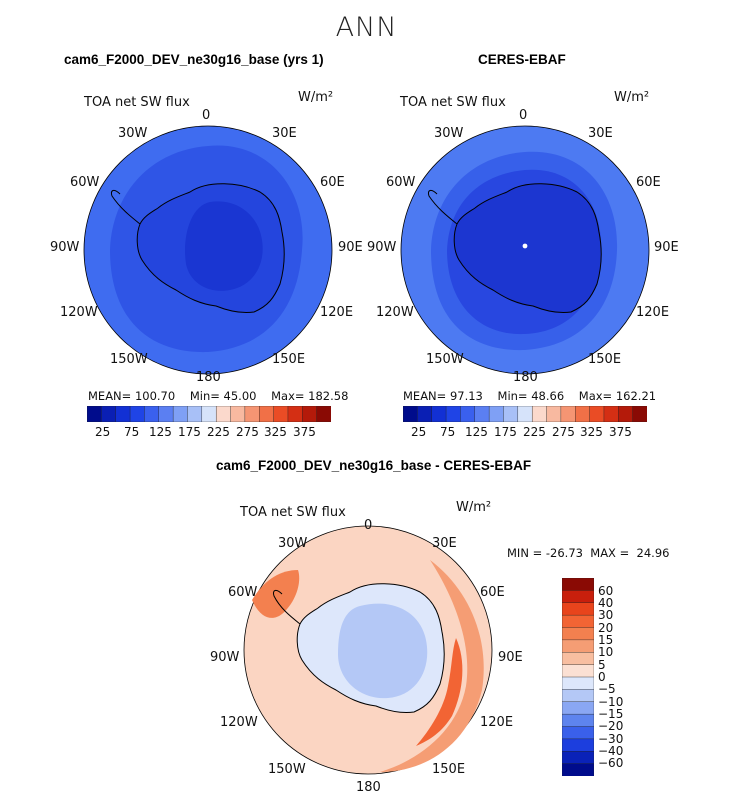 The height and width of the screenshot is (798, 733). What do you see at coordinates (453, 102) in the screenshot?
I see `obs-field-label: TOA net SW flux` at bounding box center [453, 102].